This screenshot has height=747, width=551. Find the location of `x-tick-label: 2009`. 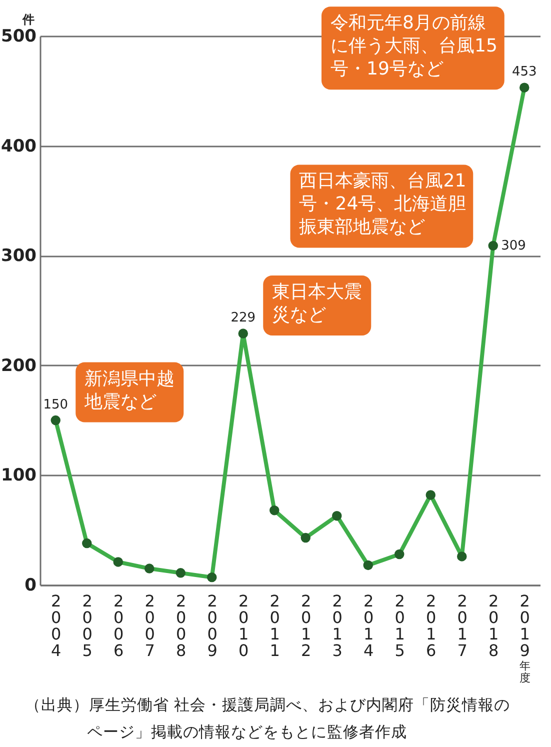

x-tick-label: 2009 is located at coordinates (212, 626).